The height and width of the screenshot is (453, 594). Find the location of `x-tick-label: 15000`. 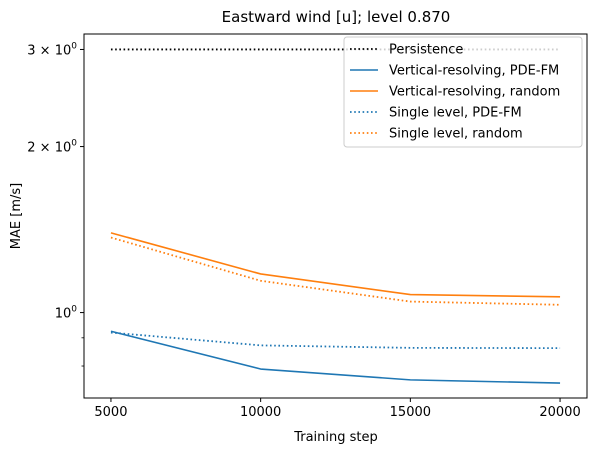

x-tick-label: 15000 is located at coordinates (410, 412).